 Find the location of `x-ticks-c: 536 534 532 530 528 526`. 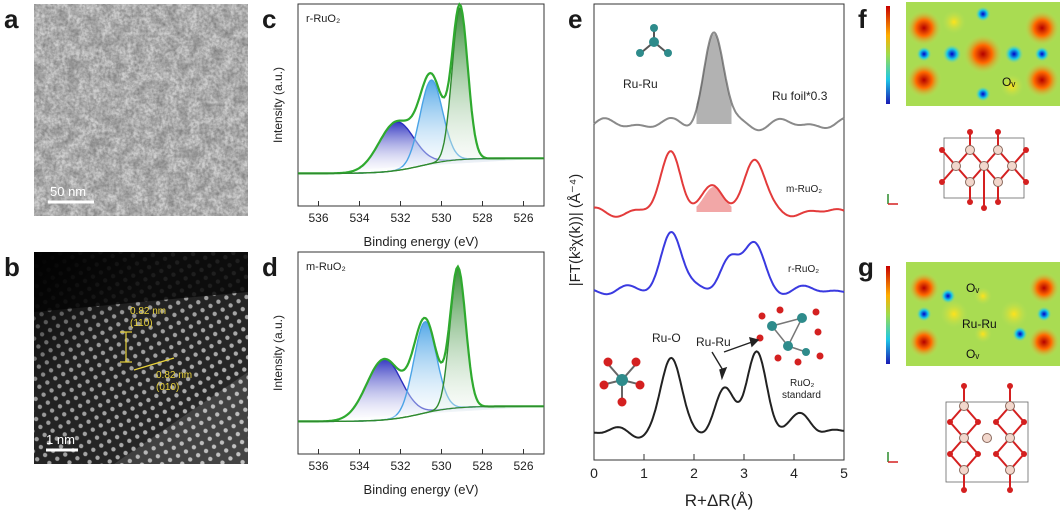

x-ticks-c: 536 534 532 530 528 526 is located at coordinates (421, 213).